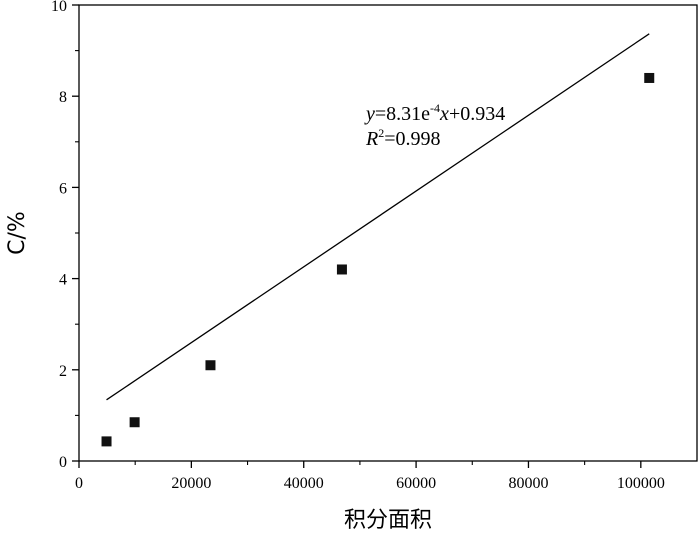 The width and height of the screenshot is (700, 534). What do you see at coordinates (63, 188) in the screenshot?
I see `y-tick-label: 6` at bounding box center [63, 188].